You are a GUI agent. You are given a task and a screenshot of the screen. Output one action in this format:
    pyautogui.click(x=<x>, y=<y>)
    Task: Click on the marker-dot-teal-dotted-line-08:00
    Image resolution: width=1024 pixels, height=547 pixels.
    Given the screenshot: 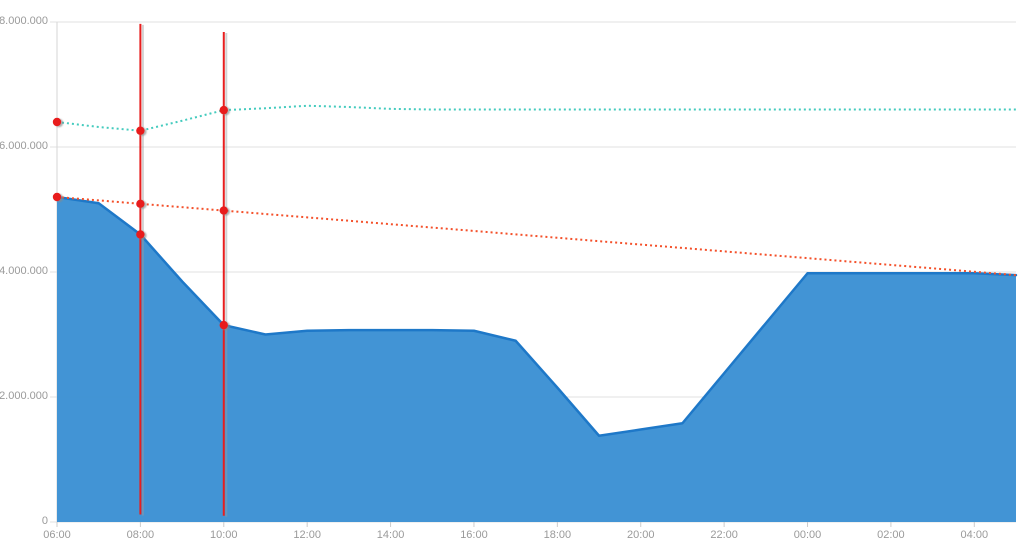 What is the action you would take?
    pyautogui.click(x=140, y=130)
    